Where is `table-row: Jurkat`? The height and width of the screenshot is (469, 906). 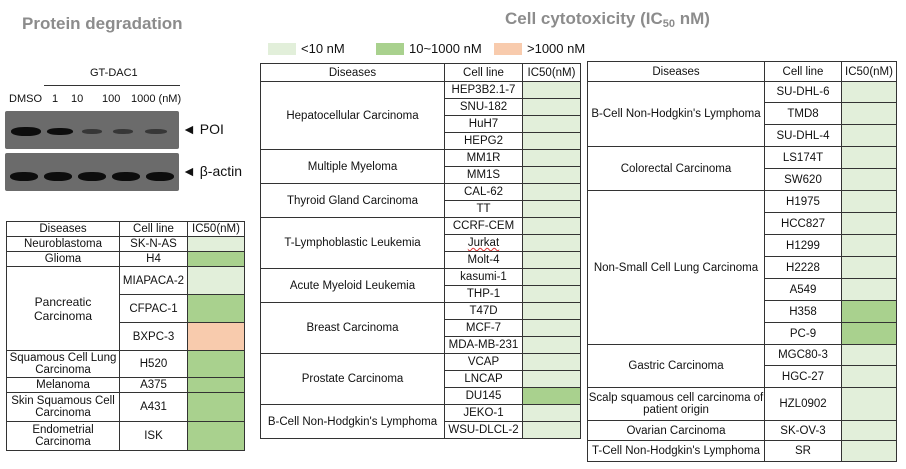
table-row: Jurkat is located at coordinates (421, 243).